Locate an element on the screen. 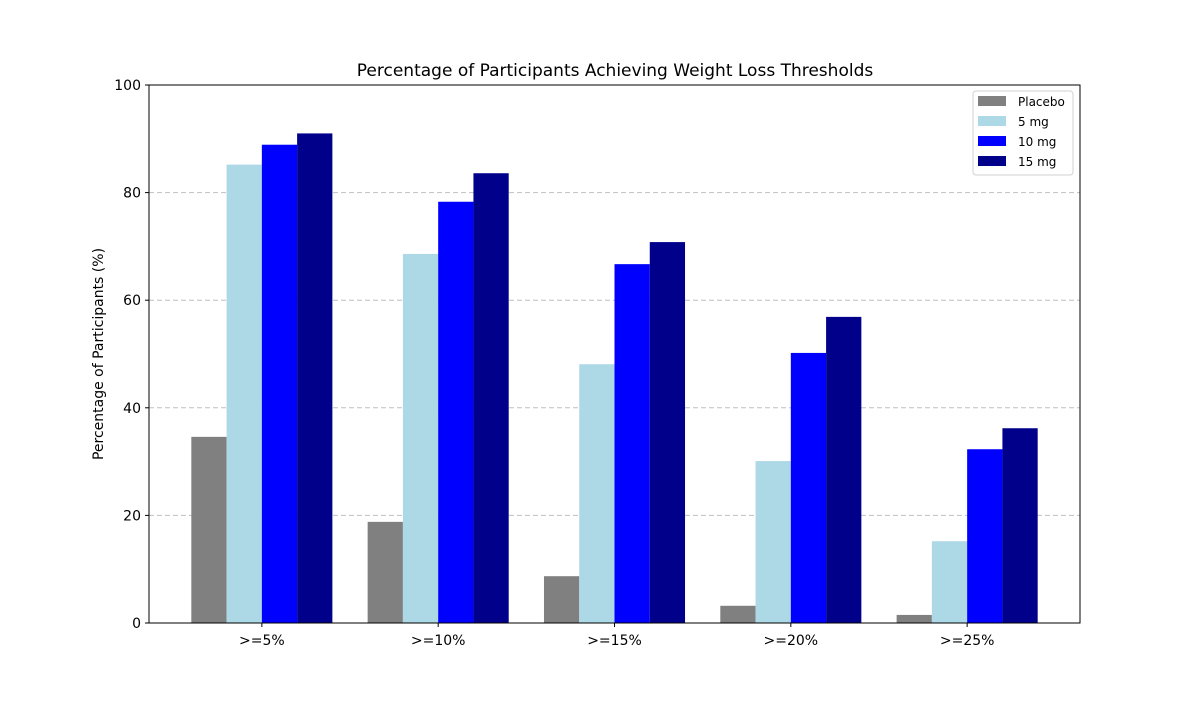  legend-label: 15 mg is located at coordinates (1037, 162).